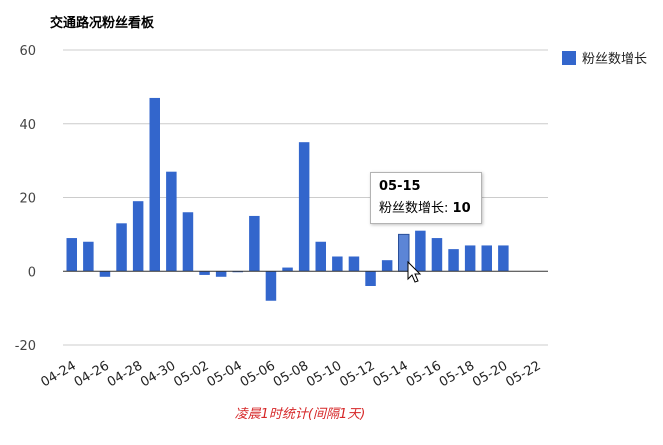 This screenshot has height=445, width=663. What do you see at coordinates (158, 374) in the screenshot?
I see `x-tick-label: 04-30` at bounding box center [158, 374].